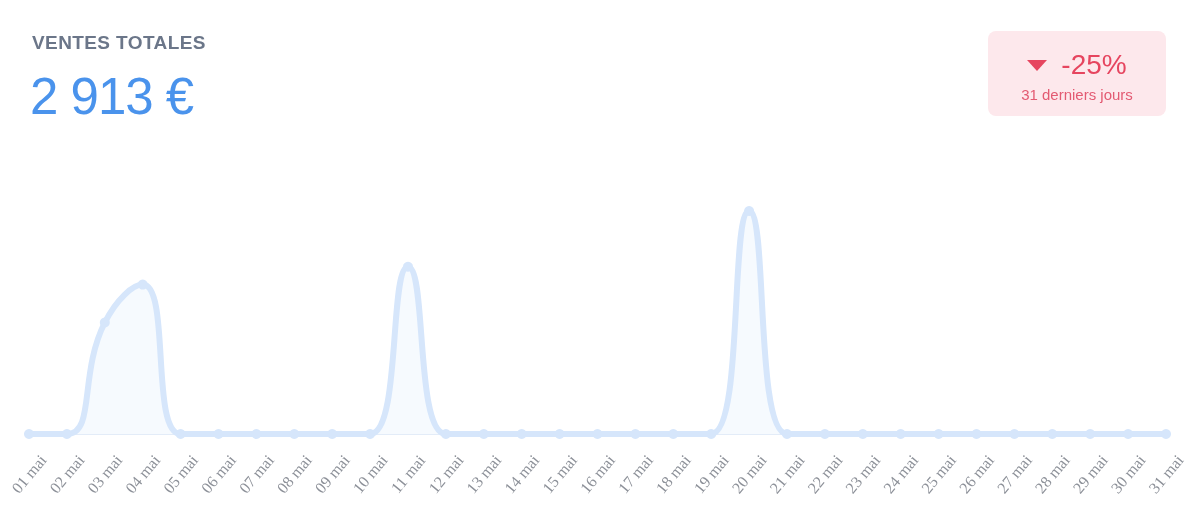 This screenshot has height=510, width=1200. Describe the element at coordinates (1077, 73) in the screenshot. I see `badge: -25% 31 derniers jours` at that location.